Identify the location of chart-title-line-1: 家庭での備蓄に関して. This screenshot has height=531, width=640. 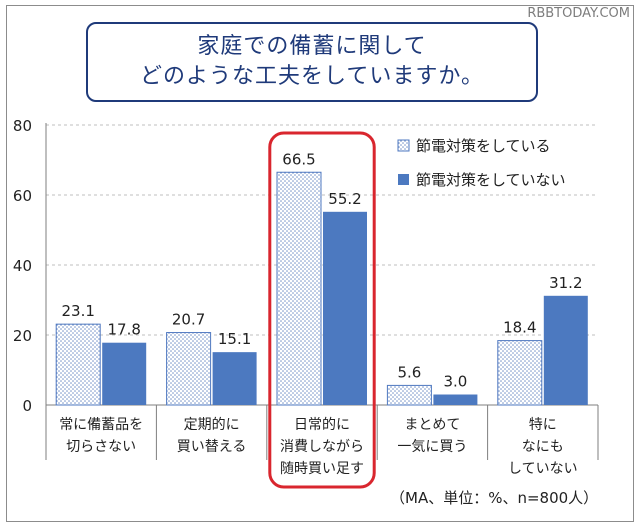
(312, 46).